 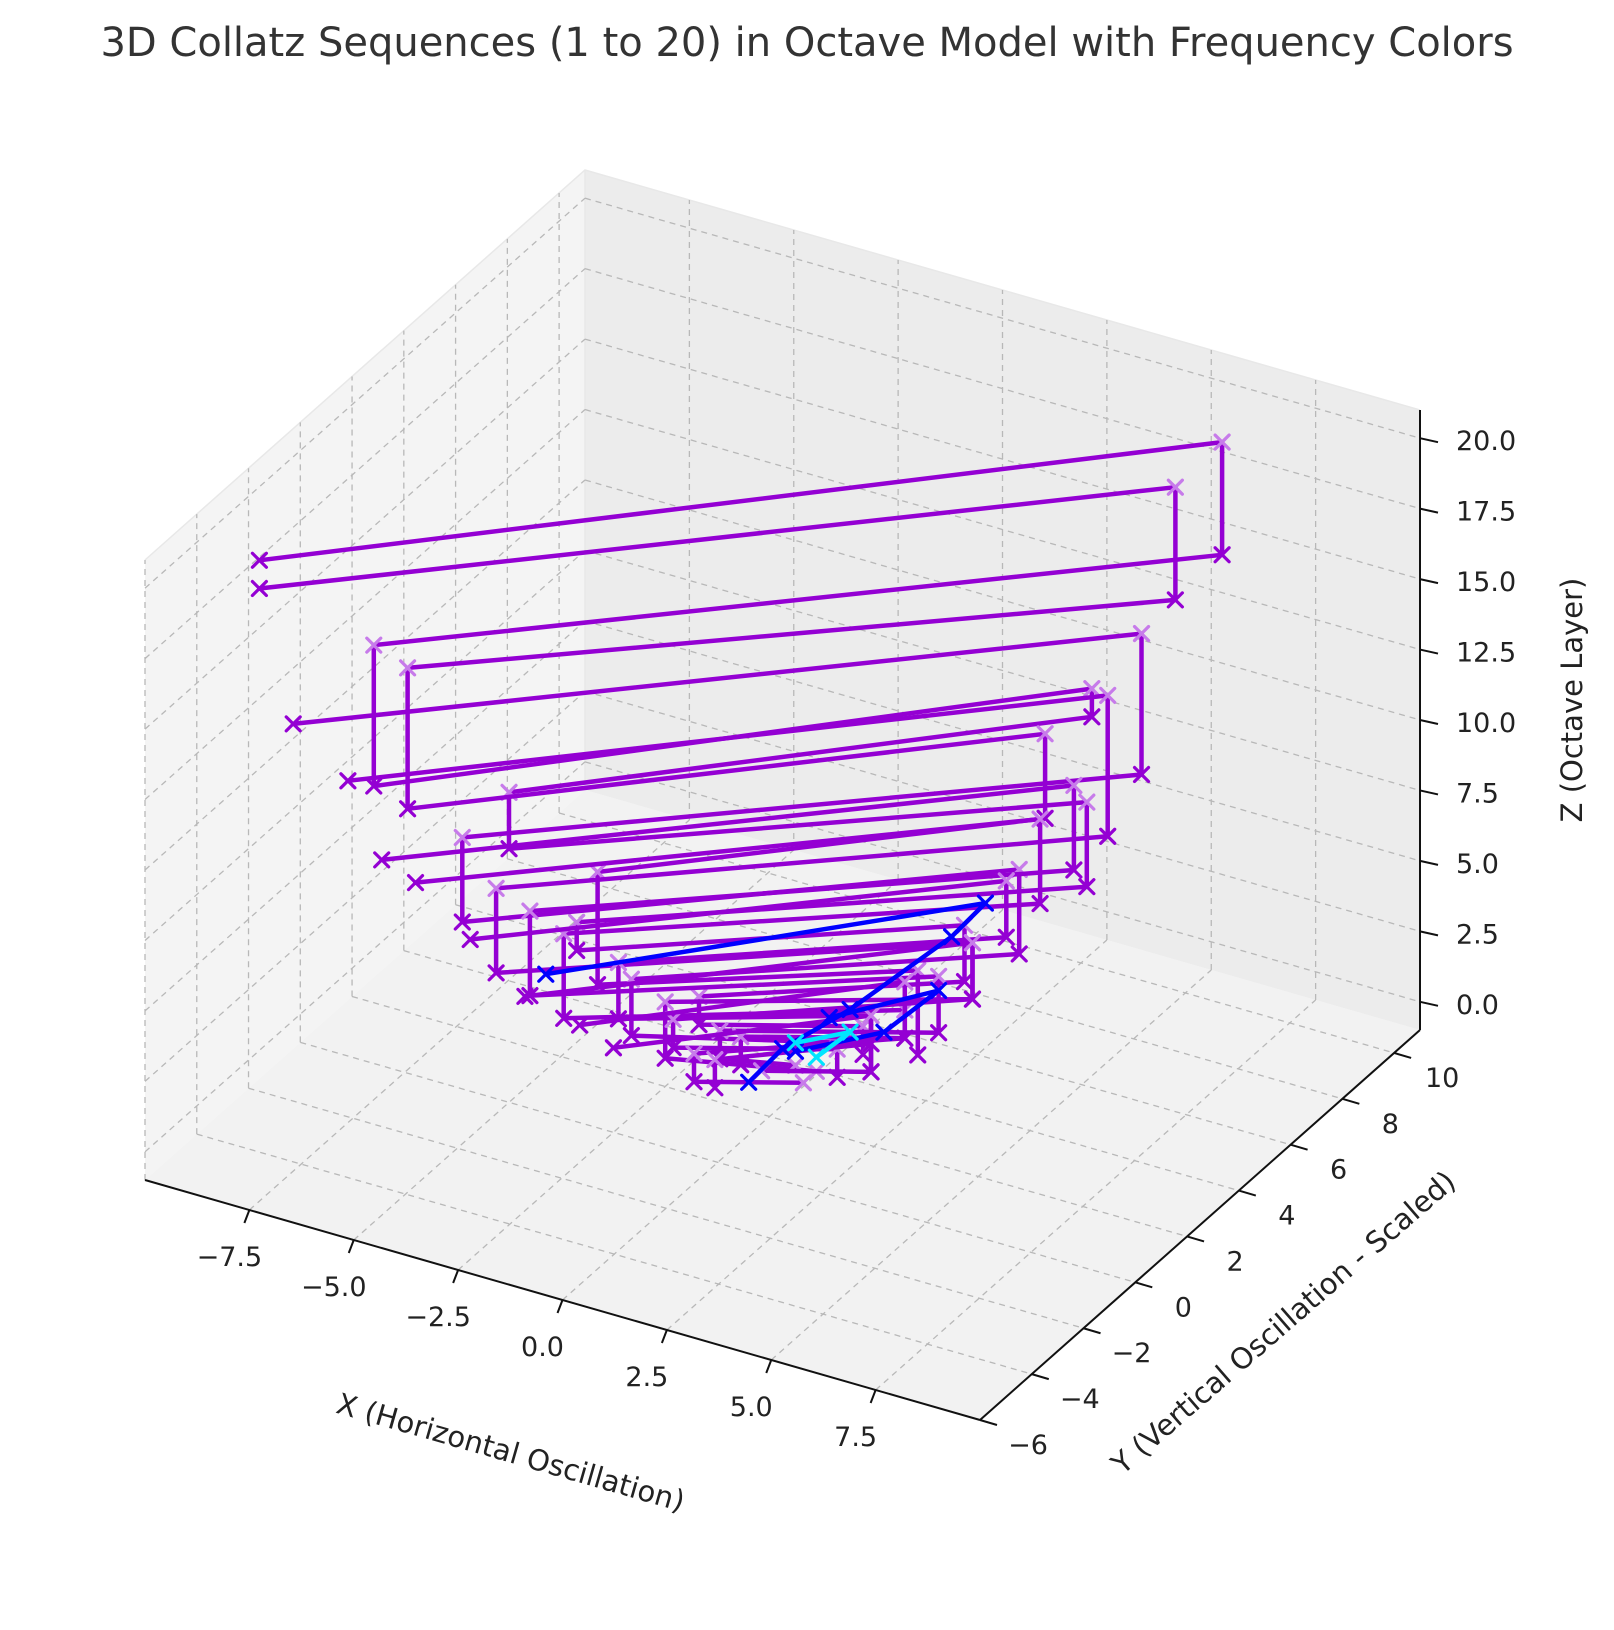 I want to click on y-tick-label: −6, so click(x=1028, y=1445).